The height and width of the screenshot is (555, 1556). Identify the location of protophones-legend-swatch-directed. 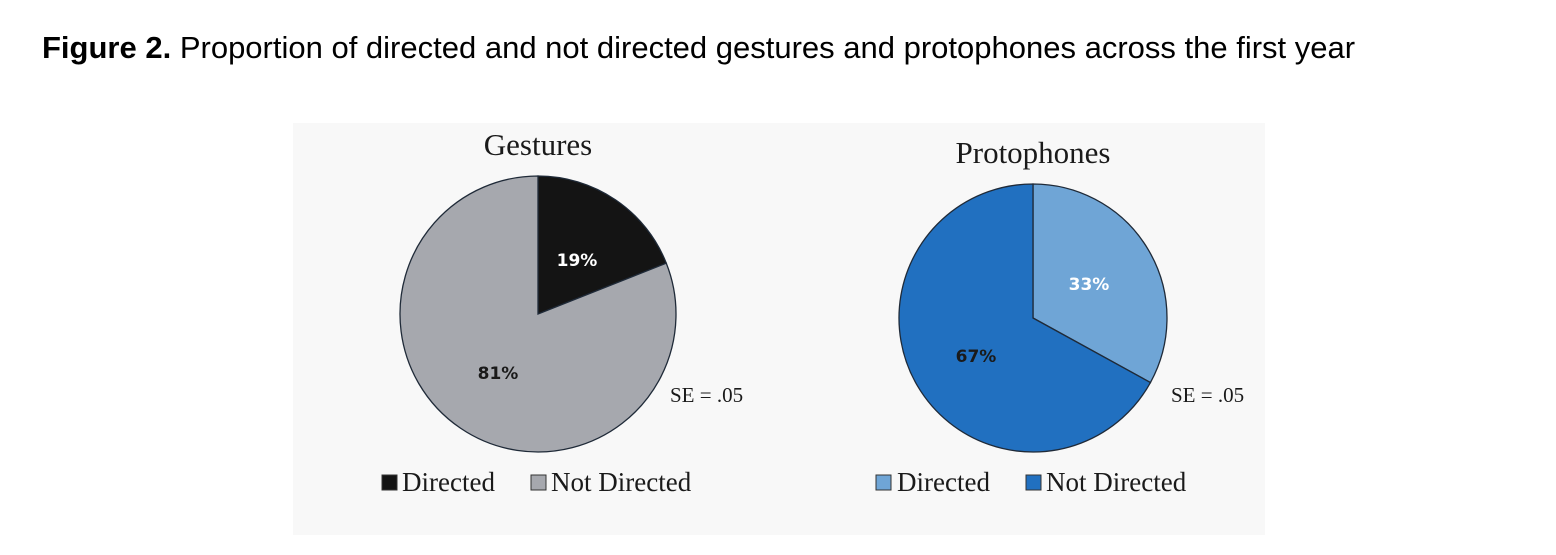
(883, 482).